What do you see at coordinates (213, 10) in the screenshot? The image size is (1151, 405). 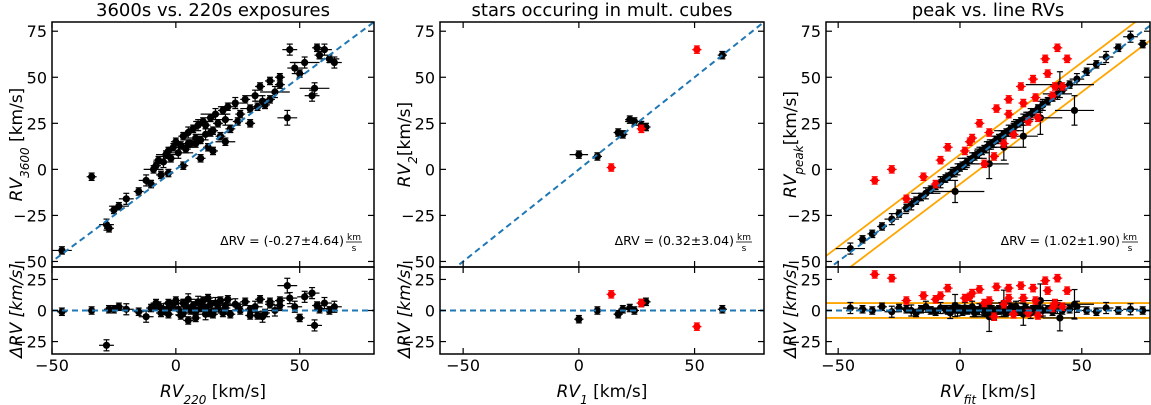 I see `chart-title: 3600s vs. 220s exposures` at bounding box center [213, 10].